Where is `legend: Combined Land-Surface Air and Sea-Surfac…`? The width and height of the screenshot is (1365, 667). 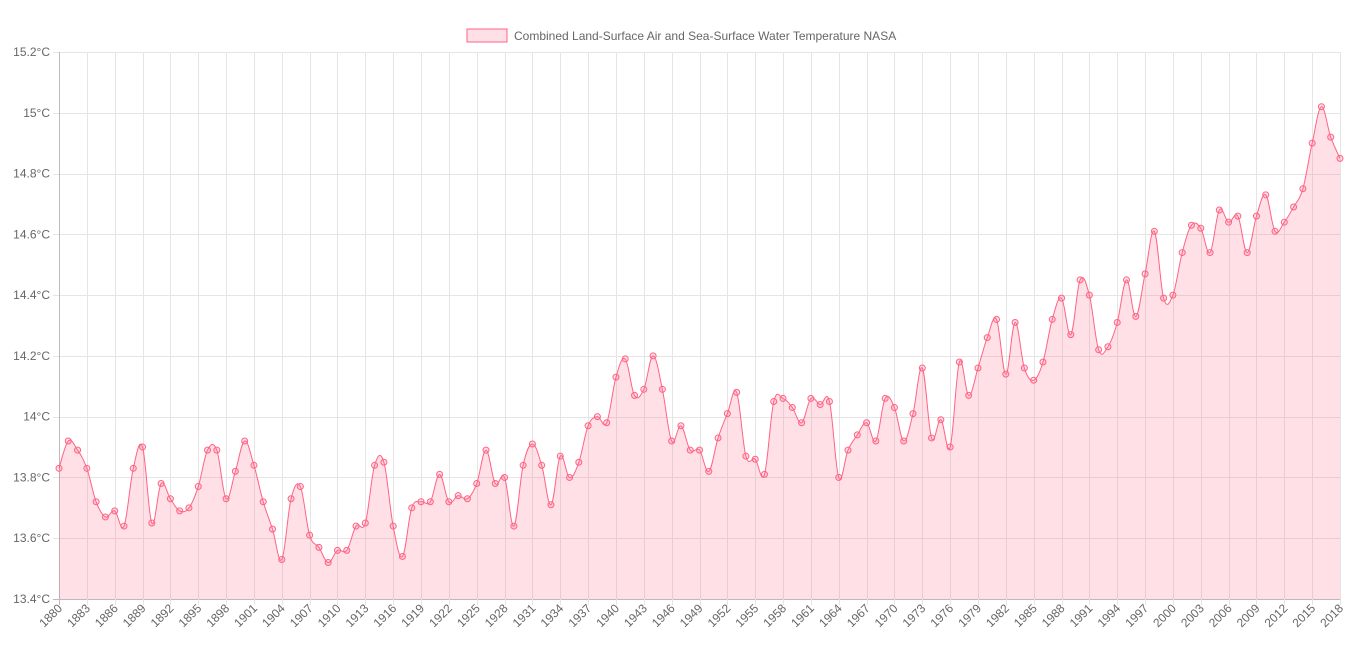
legend: Combined Land-Surface Air and Sea-Surfac… is located at coordinates (681, 35).